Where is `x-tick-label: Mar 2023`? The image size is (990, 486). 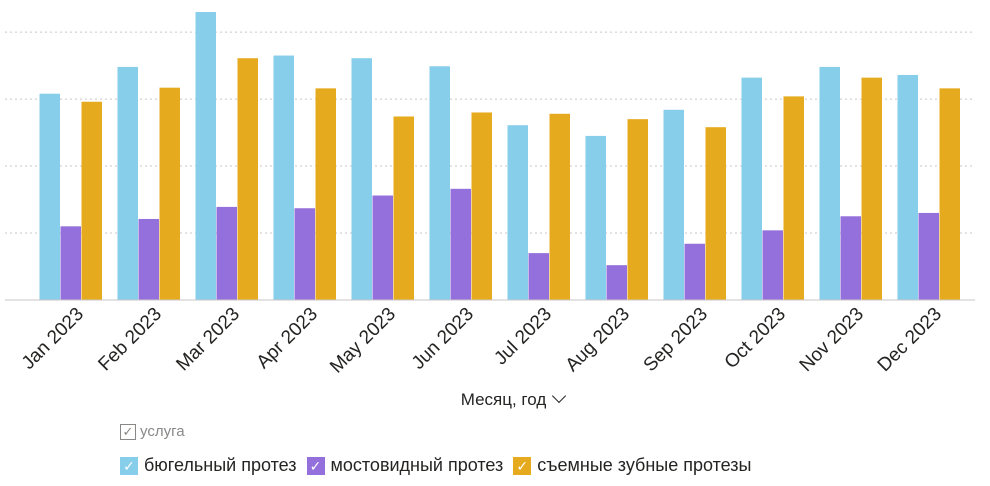 x-tick-label: Mar 2023 is located at coordinates (208, 340).